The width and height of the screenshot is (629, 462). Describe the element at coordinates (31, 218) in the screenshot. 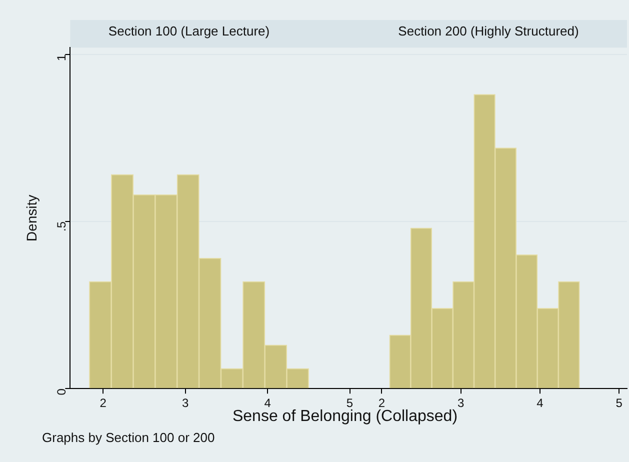

I see `y-axis-title: Density` at that location.